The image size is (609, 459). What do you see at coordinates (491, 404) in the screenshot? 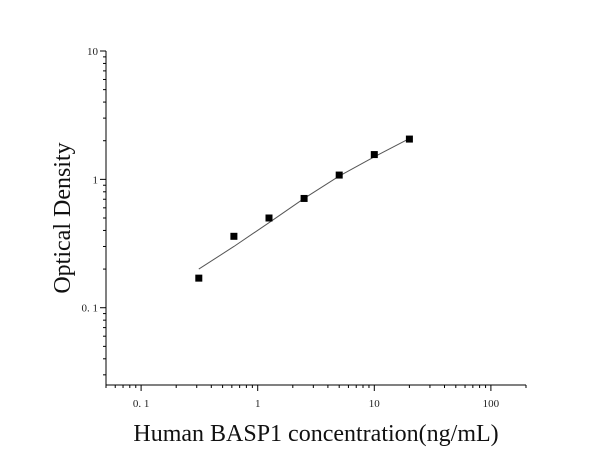
I see `x-tick-label: 100` at bounding box center [491, 404].